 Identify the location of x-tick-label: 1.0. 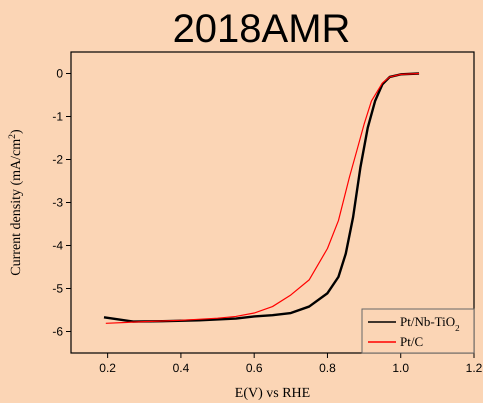
(401, 368).